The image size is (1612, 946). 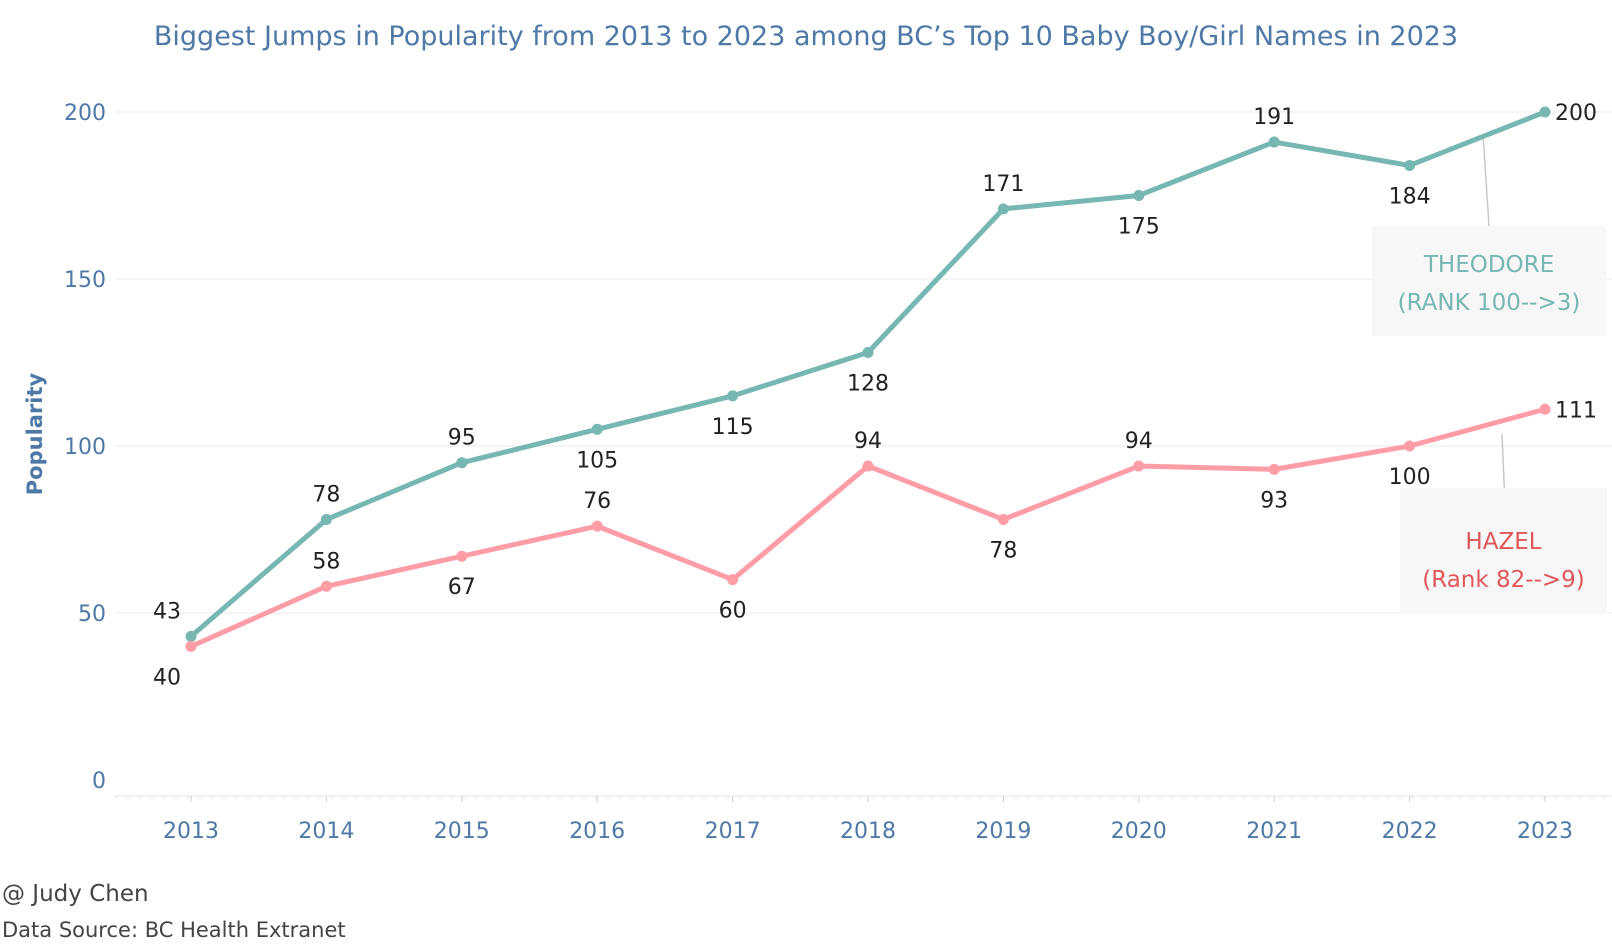 I want to click on data-label: 43, so click(x=167, y=611).